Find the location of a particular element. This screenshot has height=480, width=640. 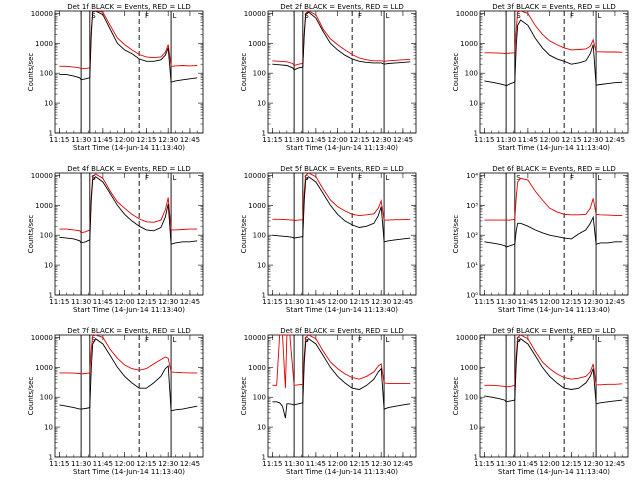

y-tick-label: 10000 is located at coordinates (255, 14).